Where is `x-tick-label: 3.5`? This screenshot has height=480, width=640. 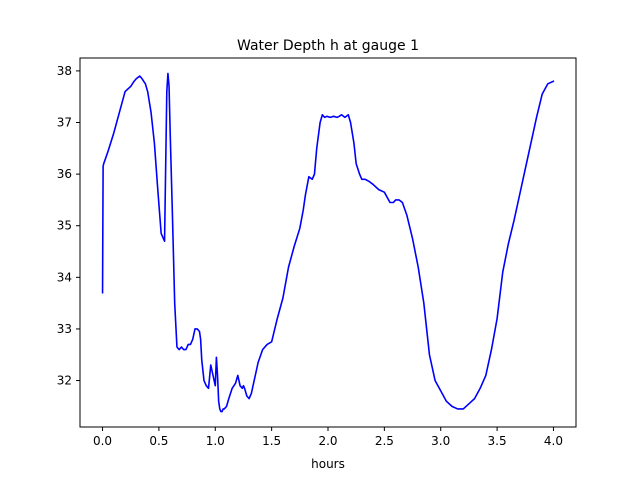 x-tick-label: 3.5 is located at coordinates (497, 441).